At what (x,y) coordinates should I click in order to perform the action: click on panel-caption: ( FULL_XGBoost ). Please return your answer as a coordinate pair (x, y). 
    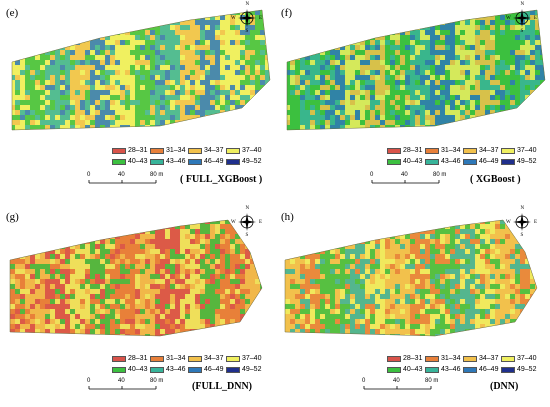
    Looking at the image, I should click on (221, 179).